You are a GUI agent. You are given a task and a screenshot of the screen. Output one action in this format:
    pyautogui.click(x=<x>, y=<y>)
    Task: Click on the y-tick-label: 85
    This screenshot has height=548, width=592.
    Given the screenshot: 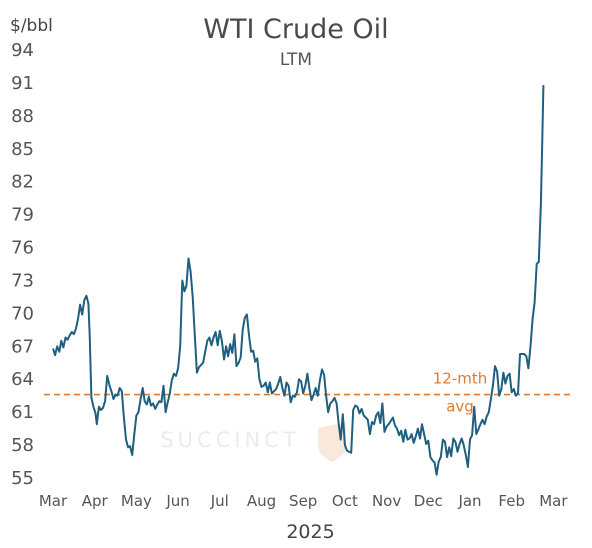 What is the action you would take?
    pyautogui.click(x=22, y=149)
    